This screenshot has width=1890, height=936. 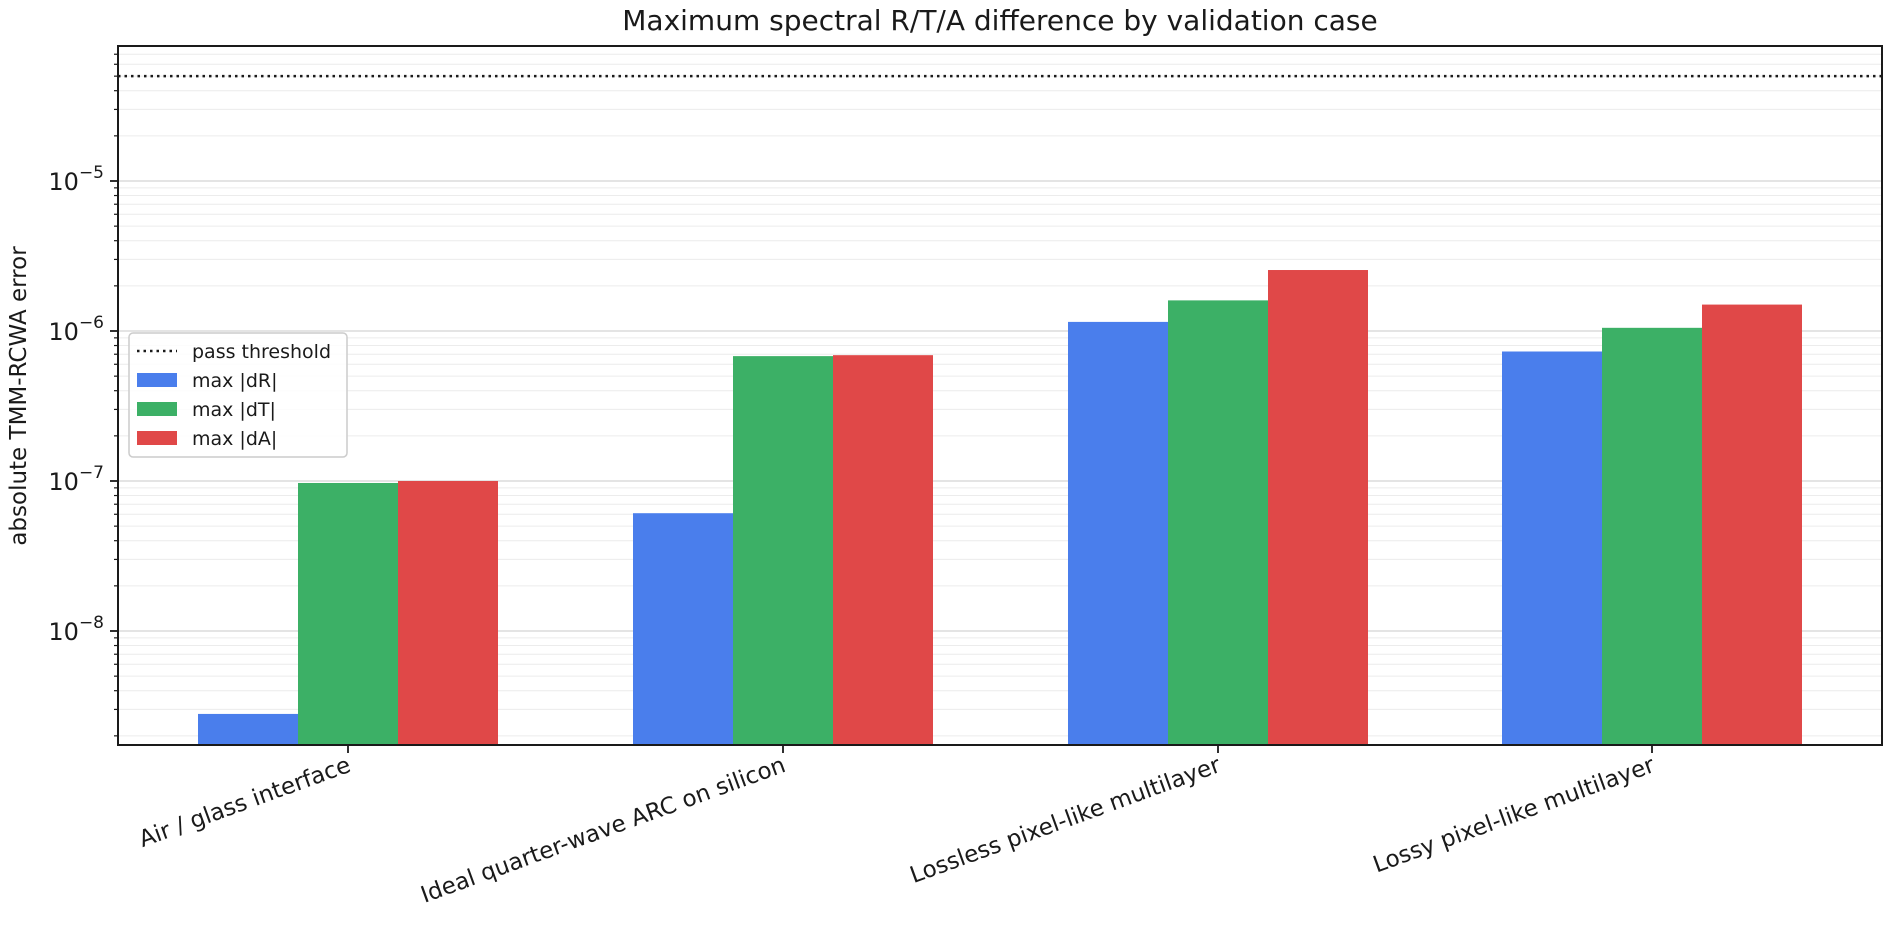 What do you see at coordinates (603, 830) in the screenshot?
I see `x-category-label: Ideal quarter-wave ARC on silicon` at bounding box center [603, 830].